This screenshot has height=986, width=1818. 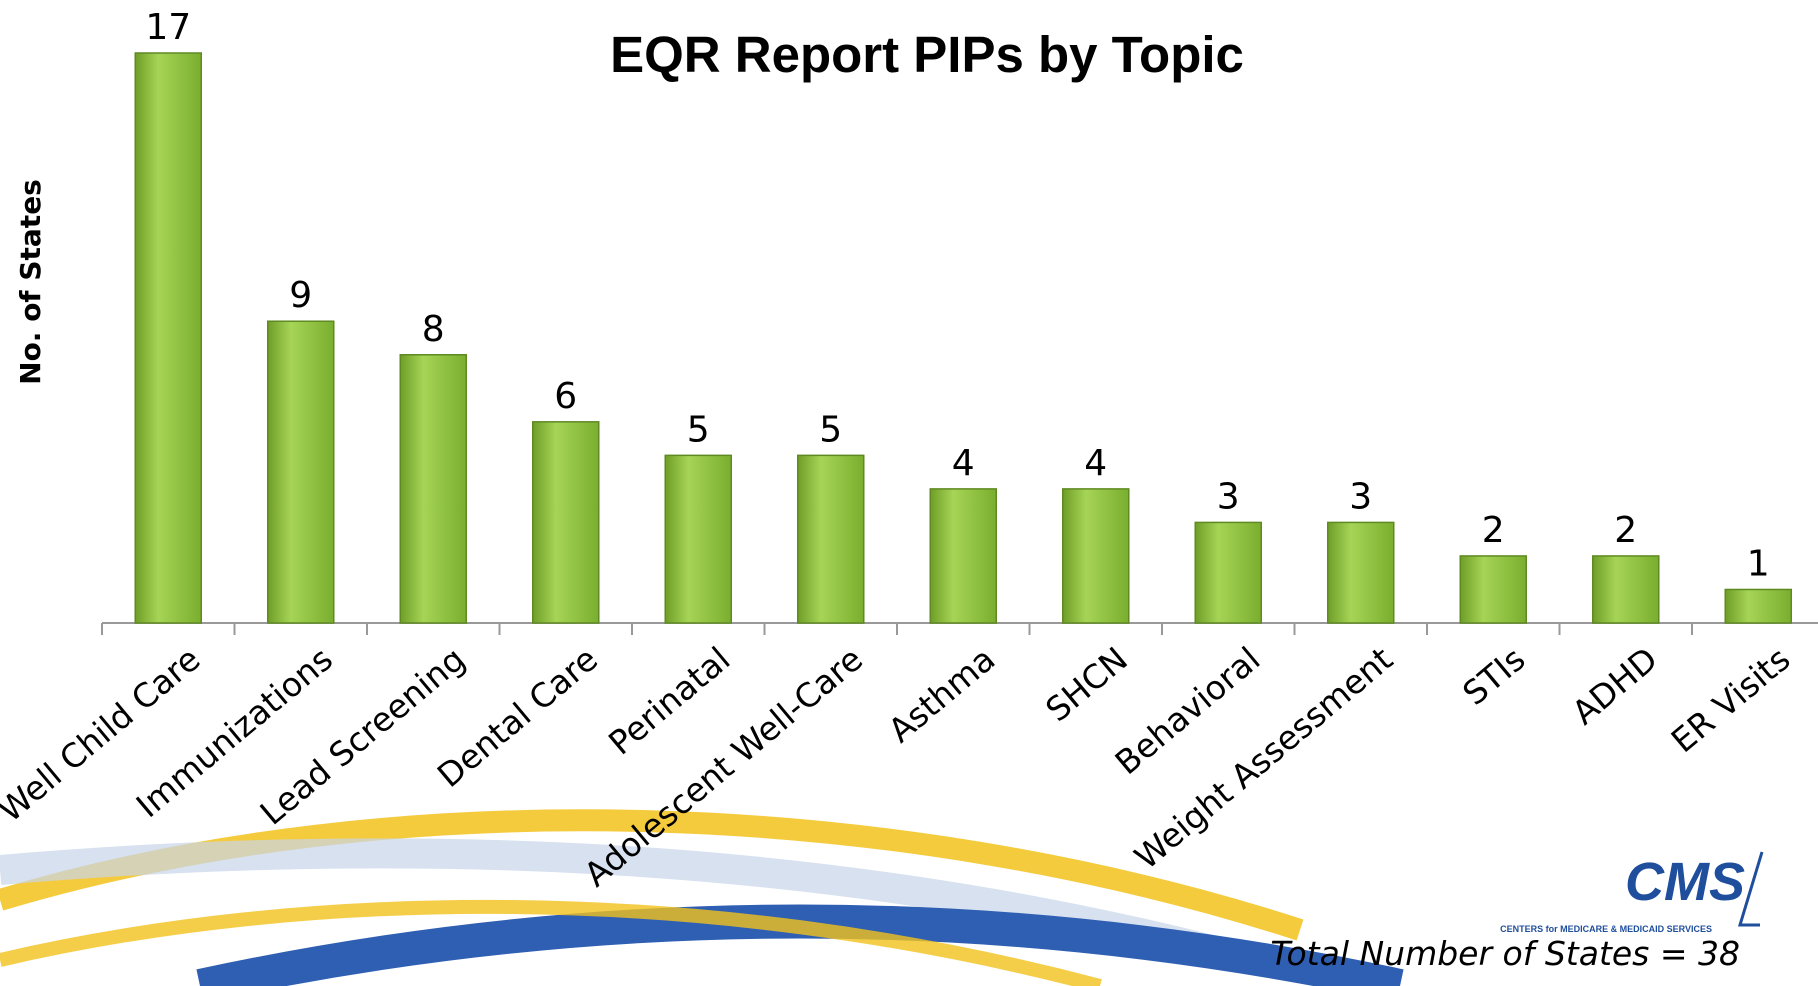 I want to click on x-tick-label: ER Visits, so click(x=1731, y=699).